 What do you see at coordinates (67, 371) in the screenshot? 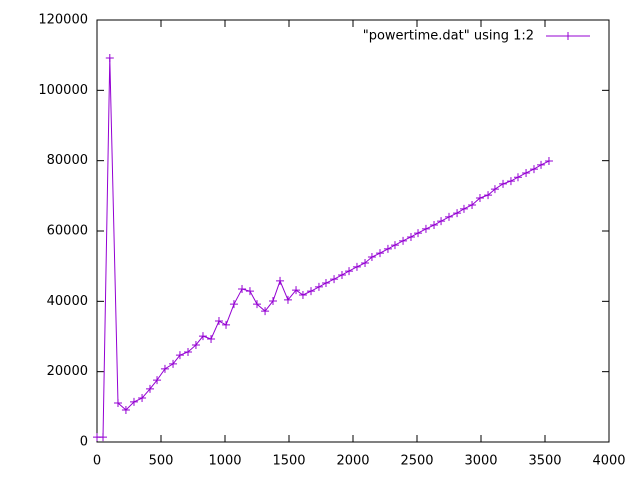
I see `y-tick-label: 20000` at bounding box center [67, 371].